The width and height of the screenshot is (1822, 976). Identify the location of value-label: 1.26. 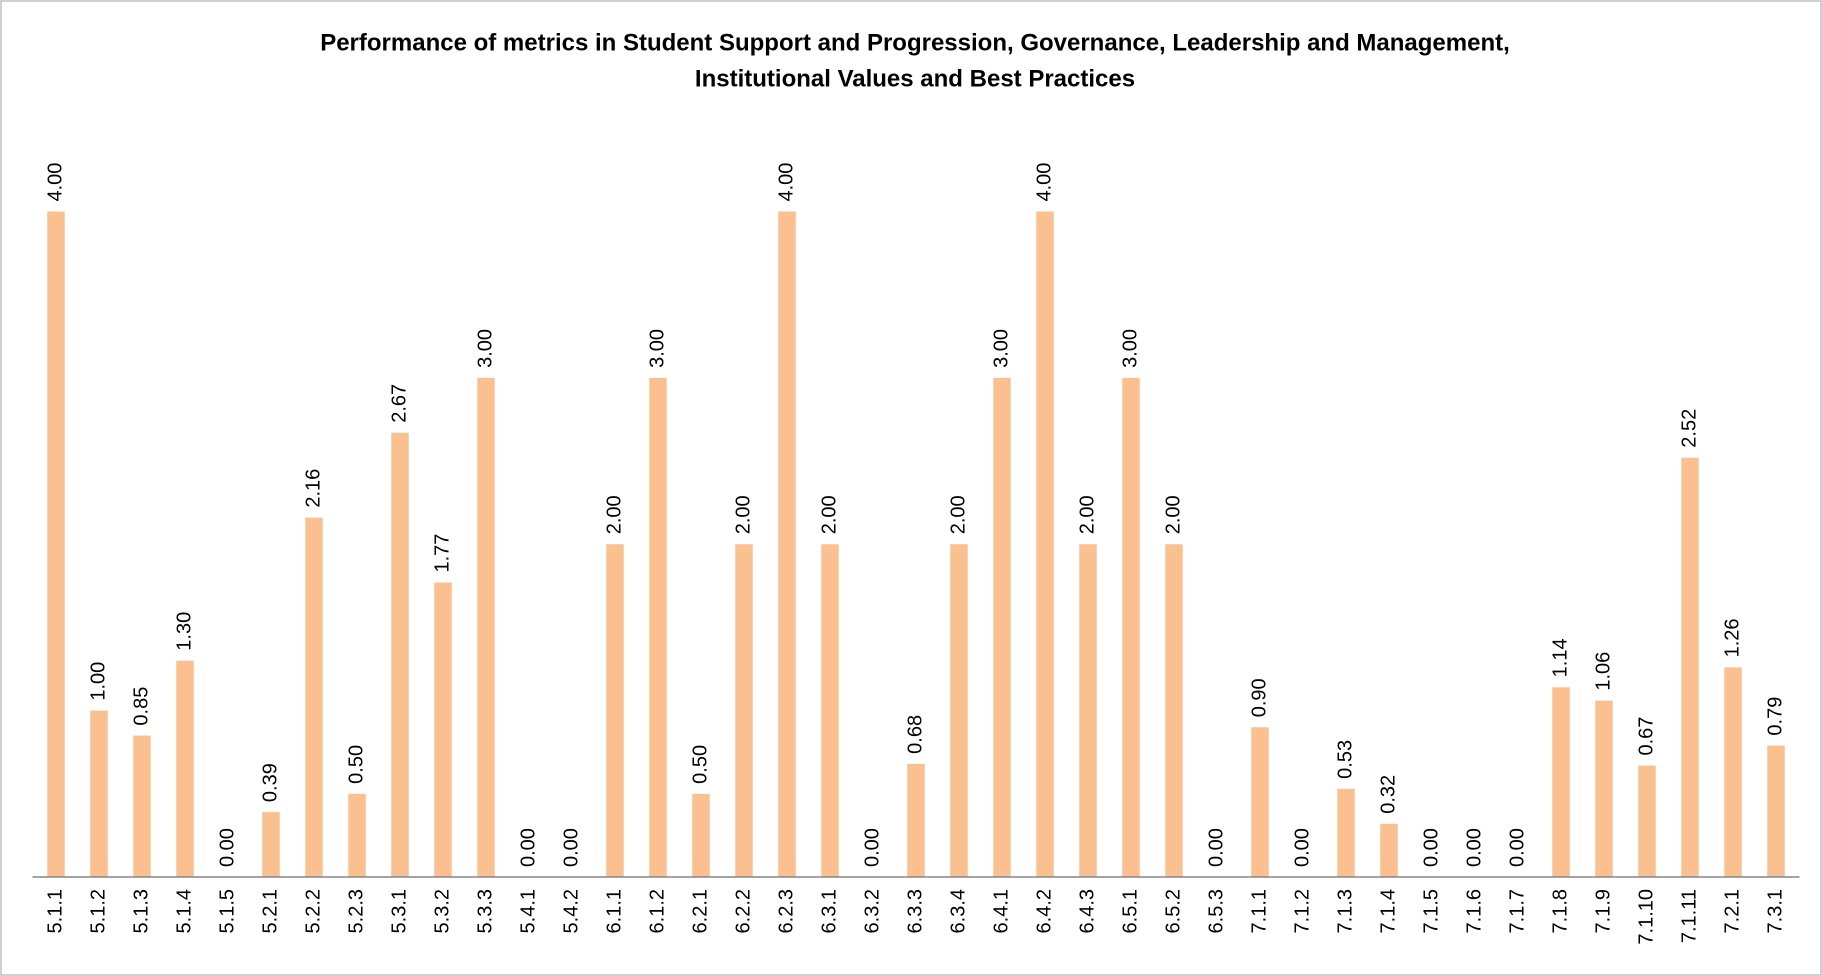
(1732, 637).